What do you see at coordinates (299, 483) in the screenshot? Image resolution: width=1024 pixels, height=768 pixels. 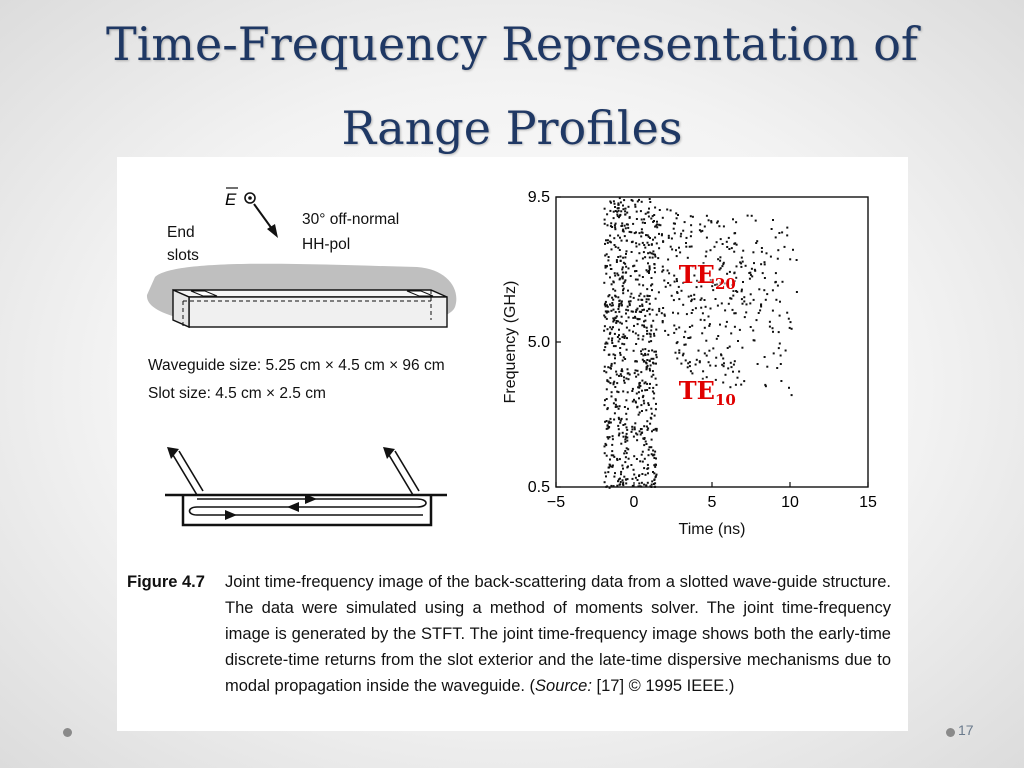 I see `ray-paths` at bounding box center [299, 483].